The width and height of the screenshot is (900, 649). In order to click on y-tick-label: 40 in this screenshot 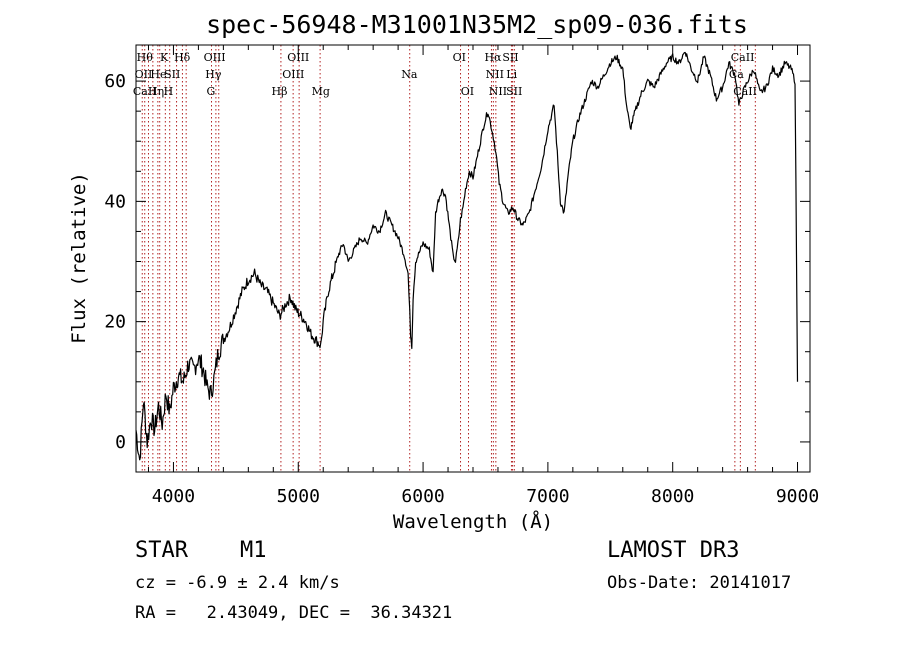, I will do `click(115, 201)`.